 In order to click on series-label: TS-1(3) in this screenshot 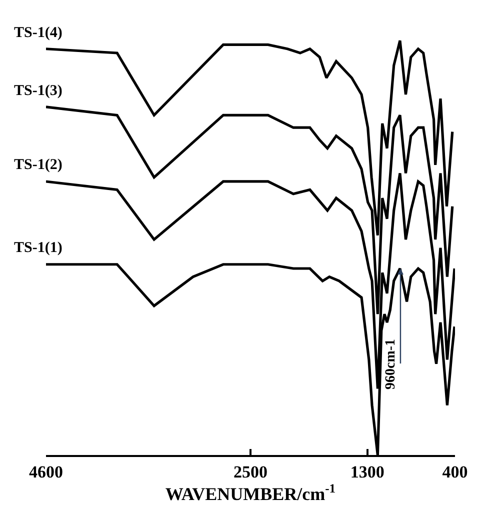, I will do `click(38, 91)`.